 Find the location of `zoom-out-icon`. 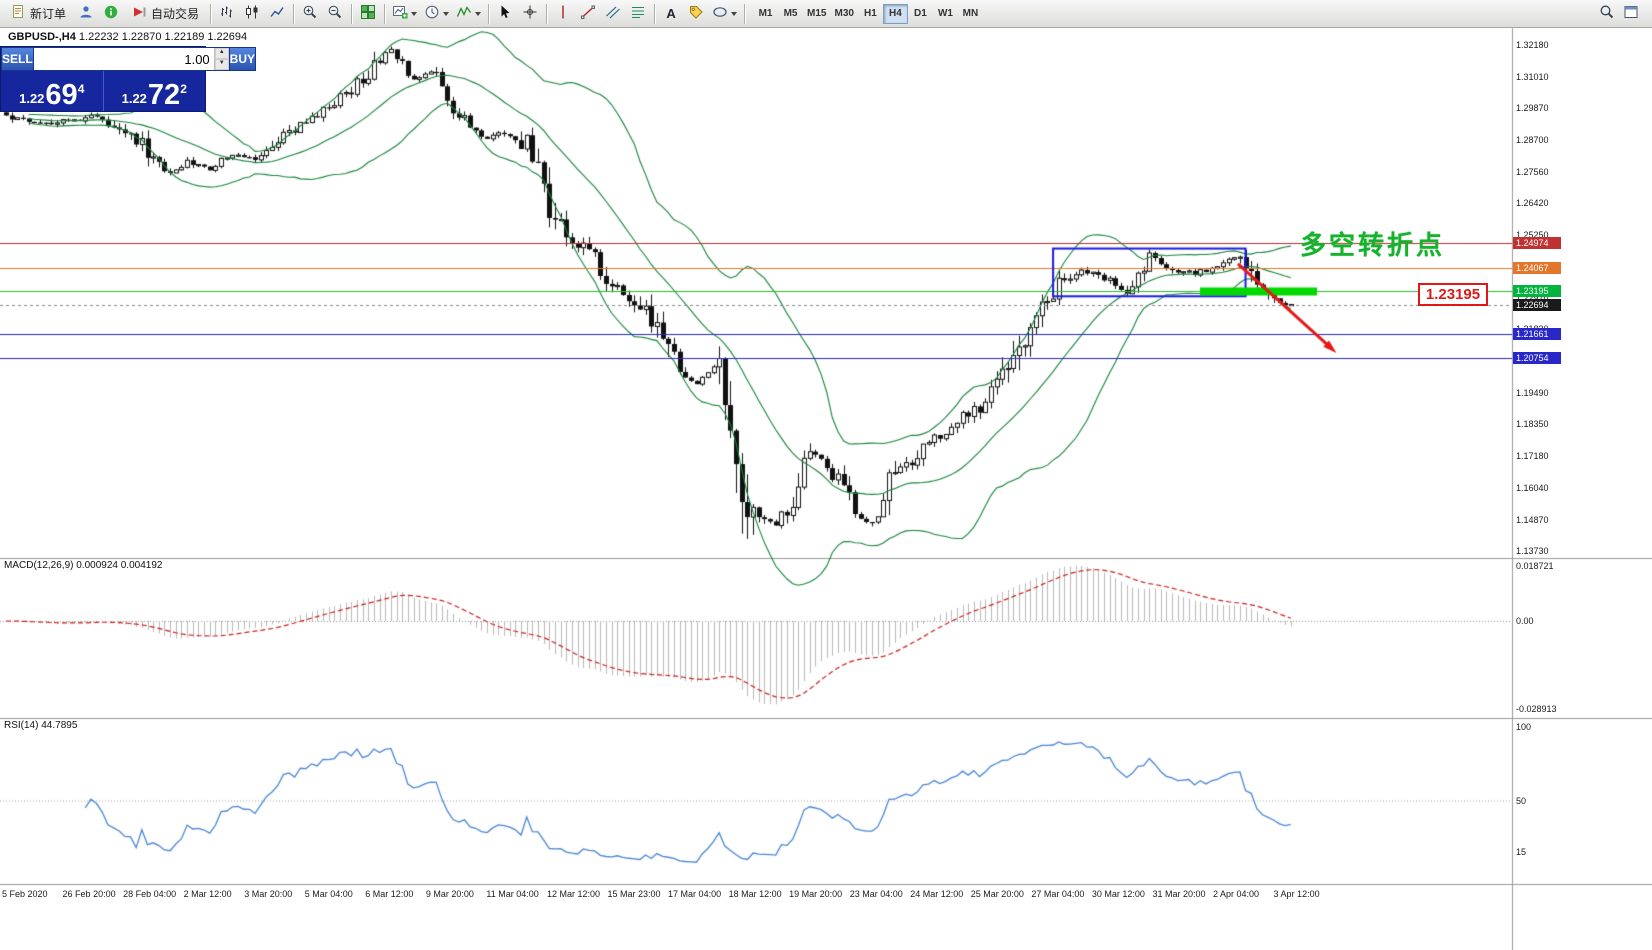

zoom-out-icon is located at coordinates (335, 13).